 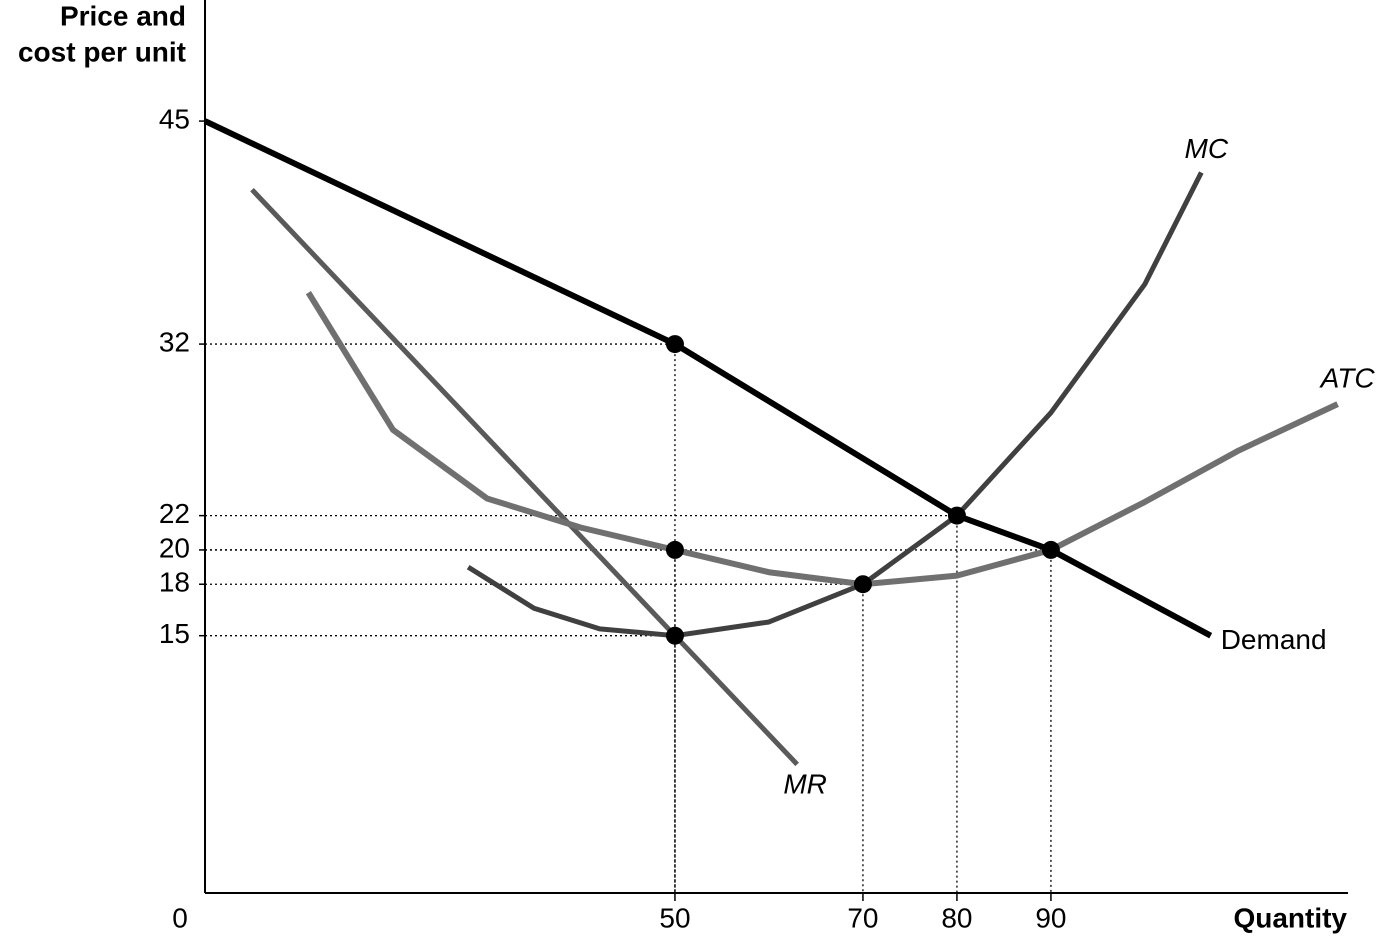 What do you see at coordinates (674, 917) in the screenshot?
I see `x-tick-label: 50` at bounding box center [674, 917].